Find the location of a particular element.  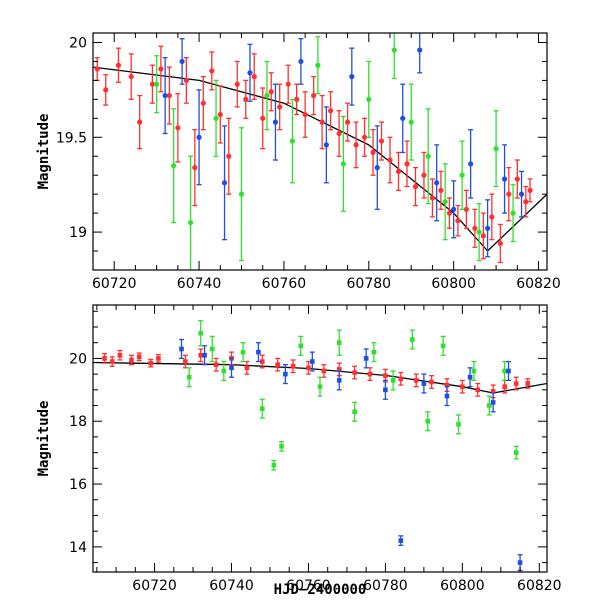

y-axis-title: Magnitude is located at coordinates (44, 439).